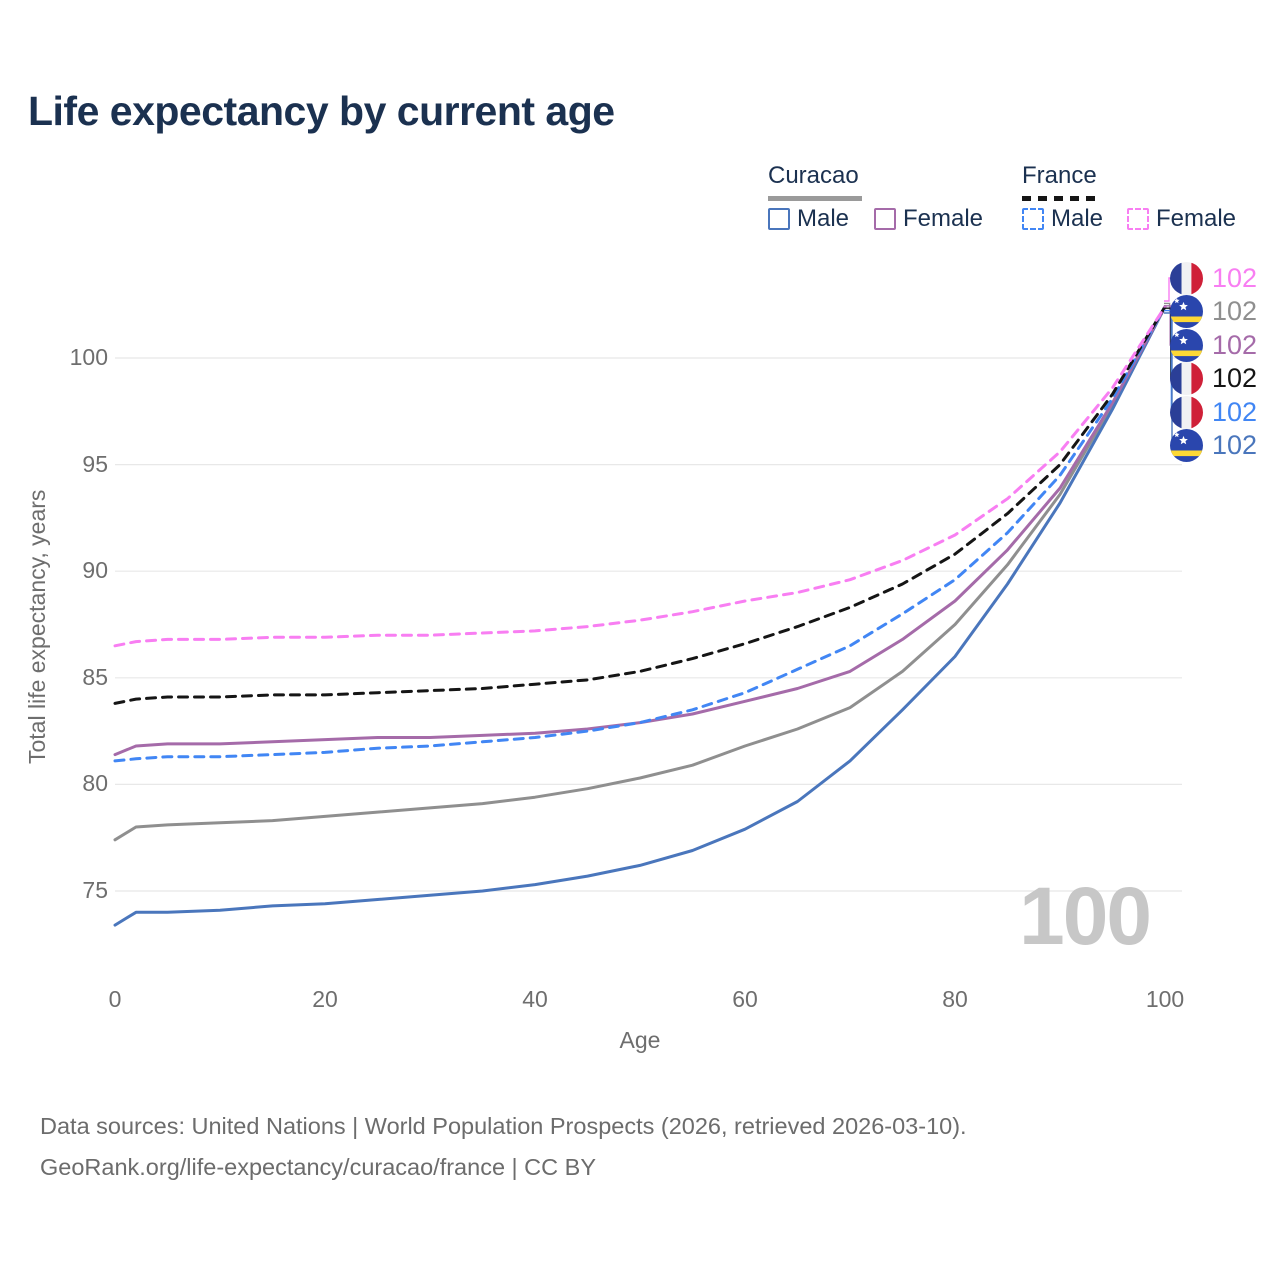 This screenshot has height=1280, width=1280. Describe the element at coordinates (95, 676) in the screenshot. I see `y-tick-label: 85` at that location.